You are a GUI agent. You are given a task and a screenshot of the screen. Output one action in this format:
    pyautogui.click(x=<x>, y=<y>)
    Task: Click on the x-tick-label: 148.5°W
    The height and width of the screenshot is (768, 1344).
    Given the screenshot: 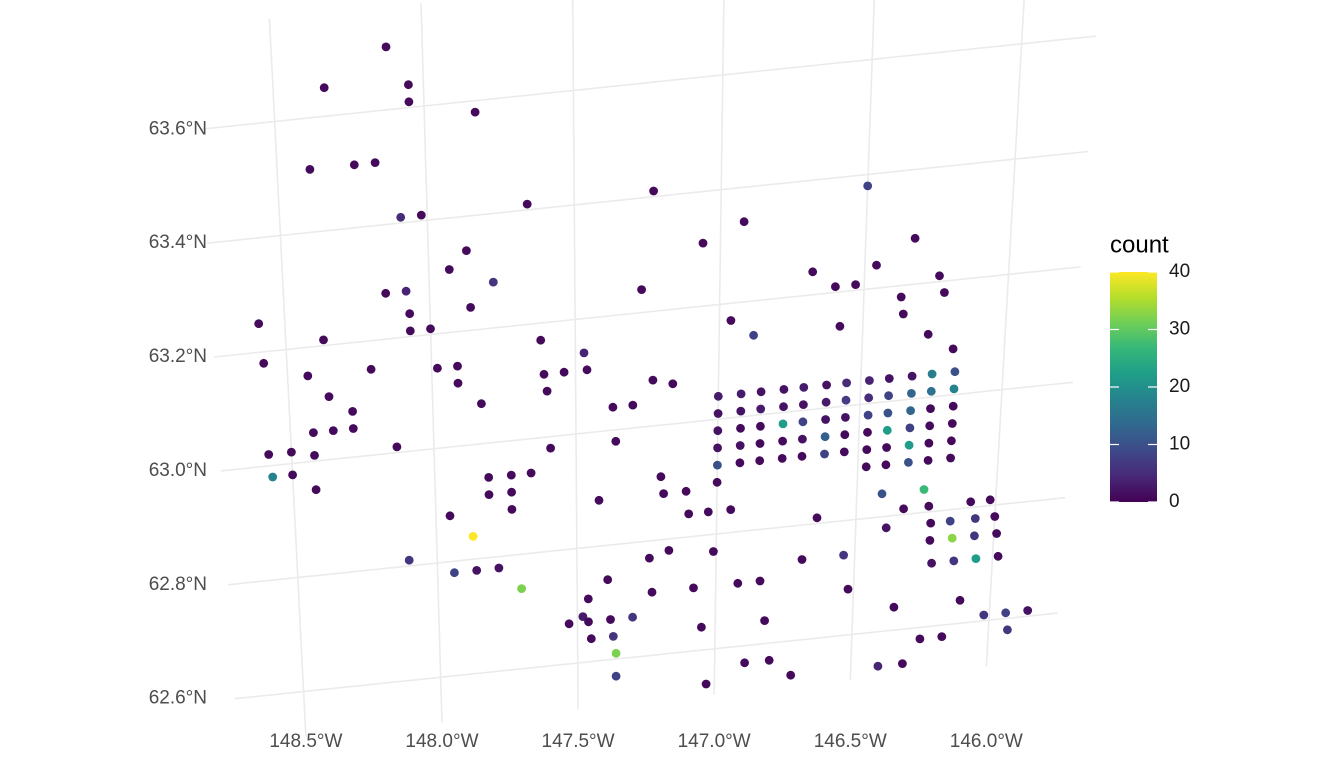 What is the action you would take?
    pyautogui.click(x=305, y=741)
    